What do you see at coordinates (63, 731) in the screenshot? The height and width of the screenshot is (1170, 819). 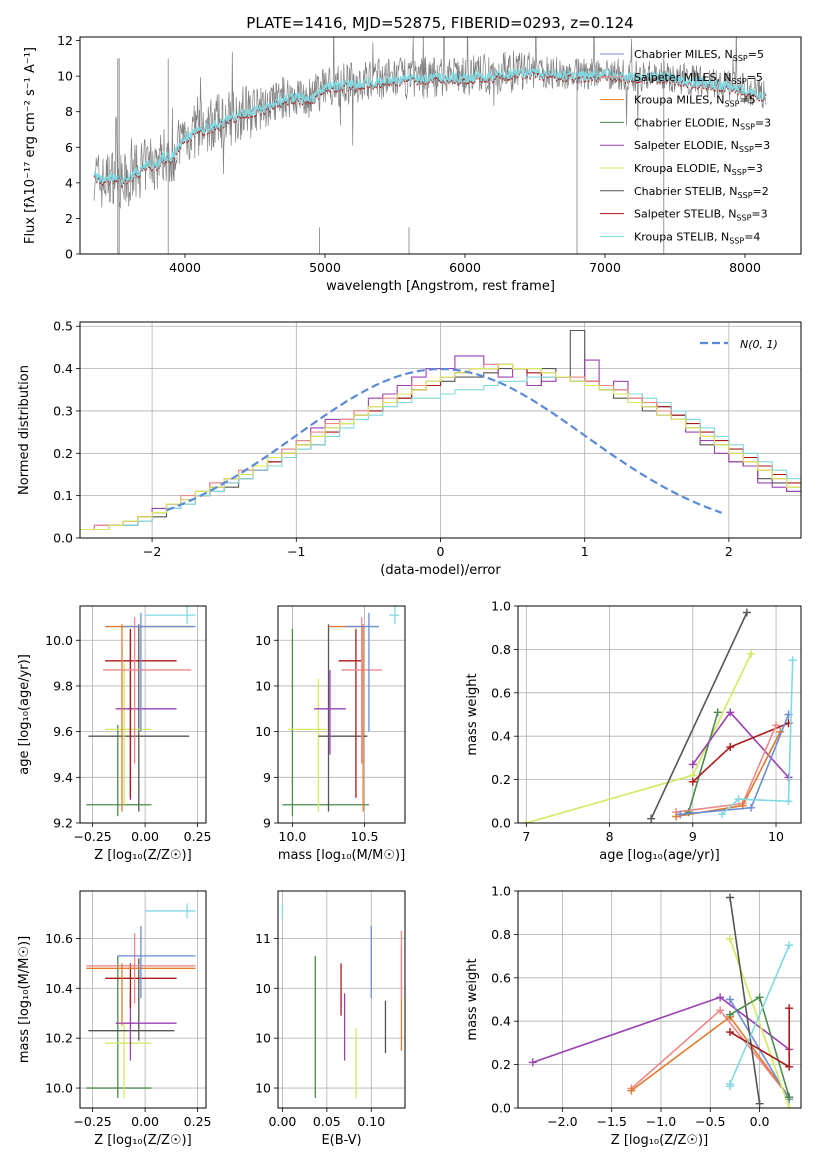 I see `y-tick-label: 9.6` at bounding box center [63, 731].